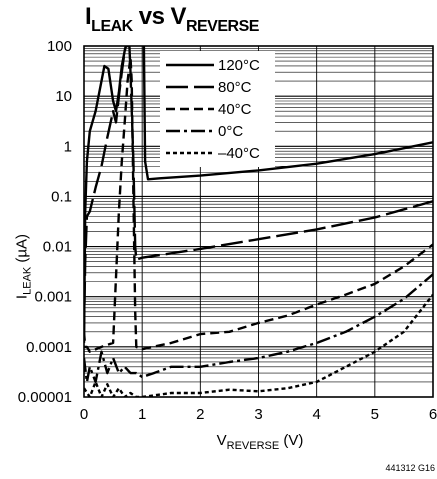 This screenshot has width=437, height=479. I want to click on figure-id: 441312 G16, so click(410, 468).